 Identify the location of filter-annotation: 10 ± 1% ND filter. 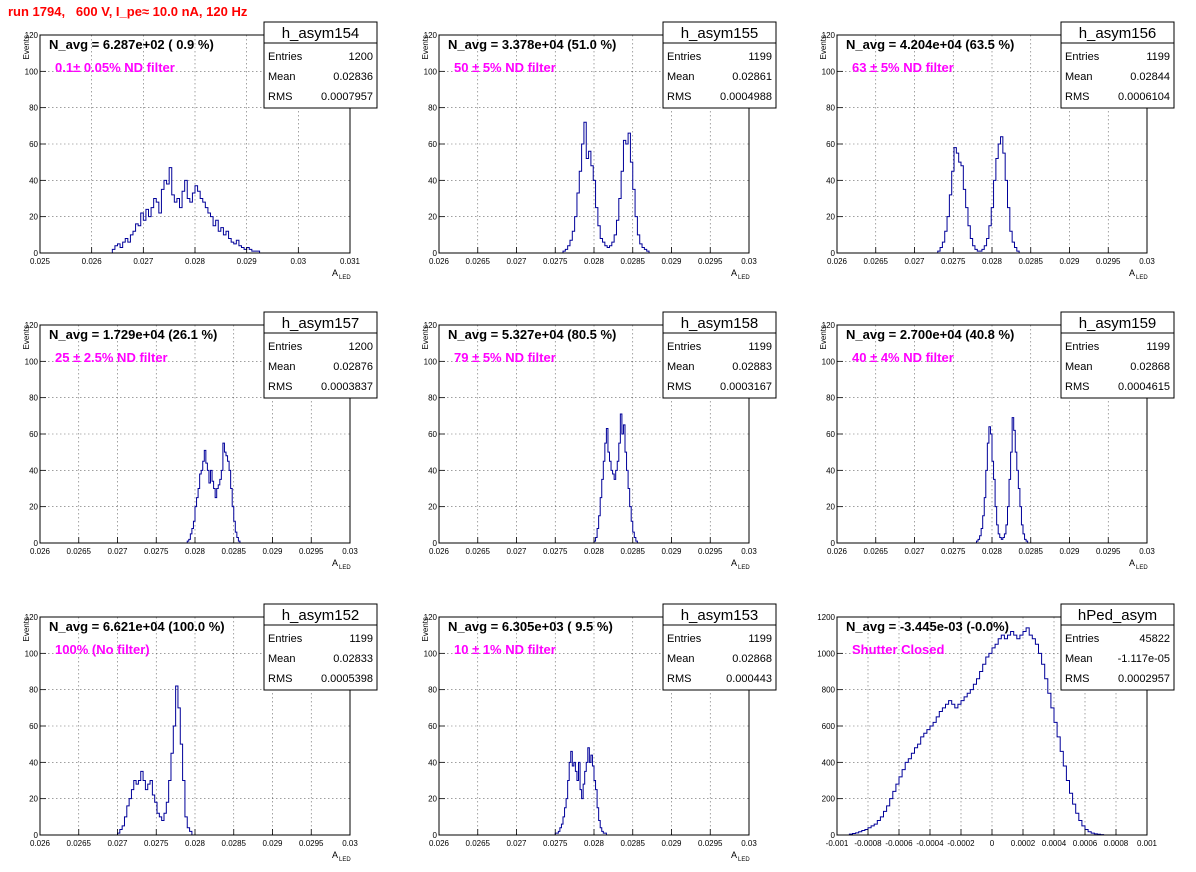
(505, 649).